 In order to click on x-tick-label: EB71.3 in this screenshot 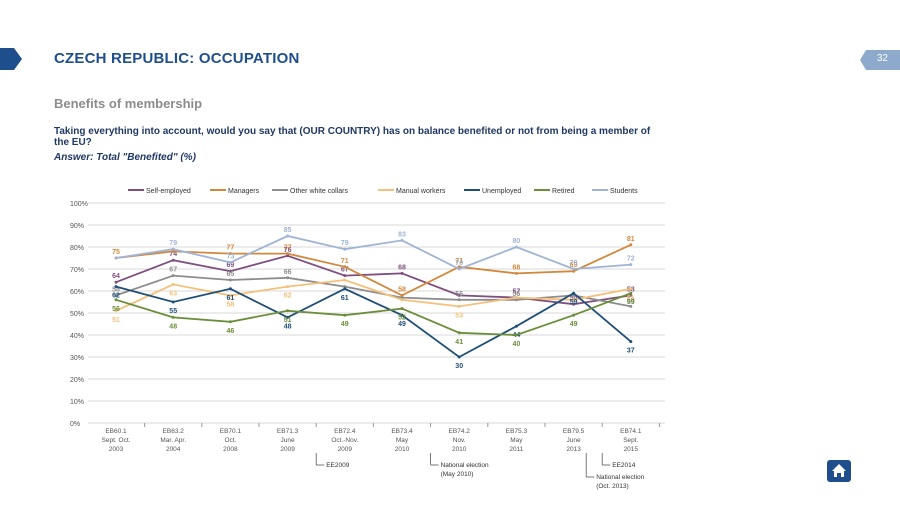, I will do `click(288, 431)`.